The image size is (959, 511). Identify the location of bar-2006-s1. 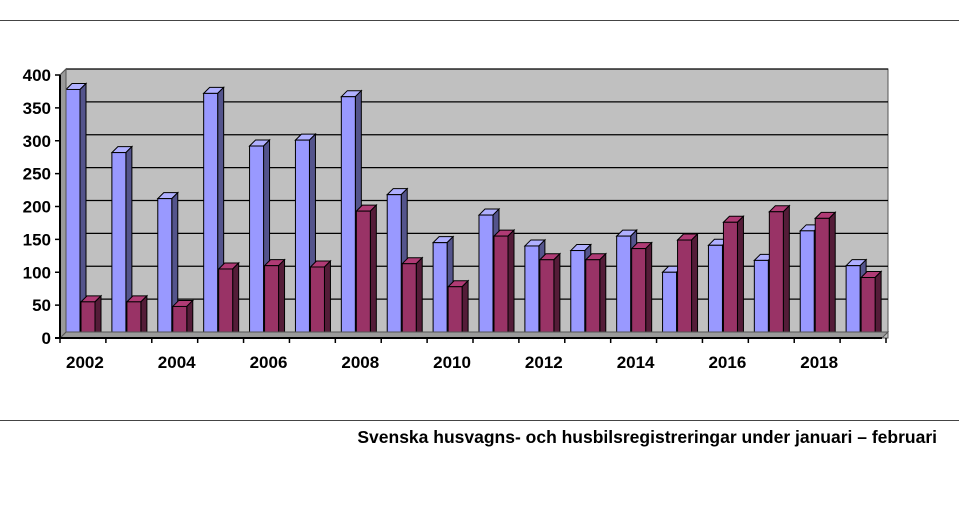
(259, 239).